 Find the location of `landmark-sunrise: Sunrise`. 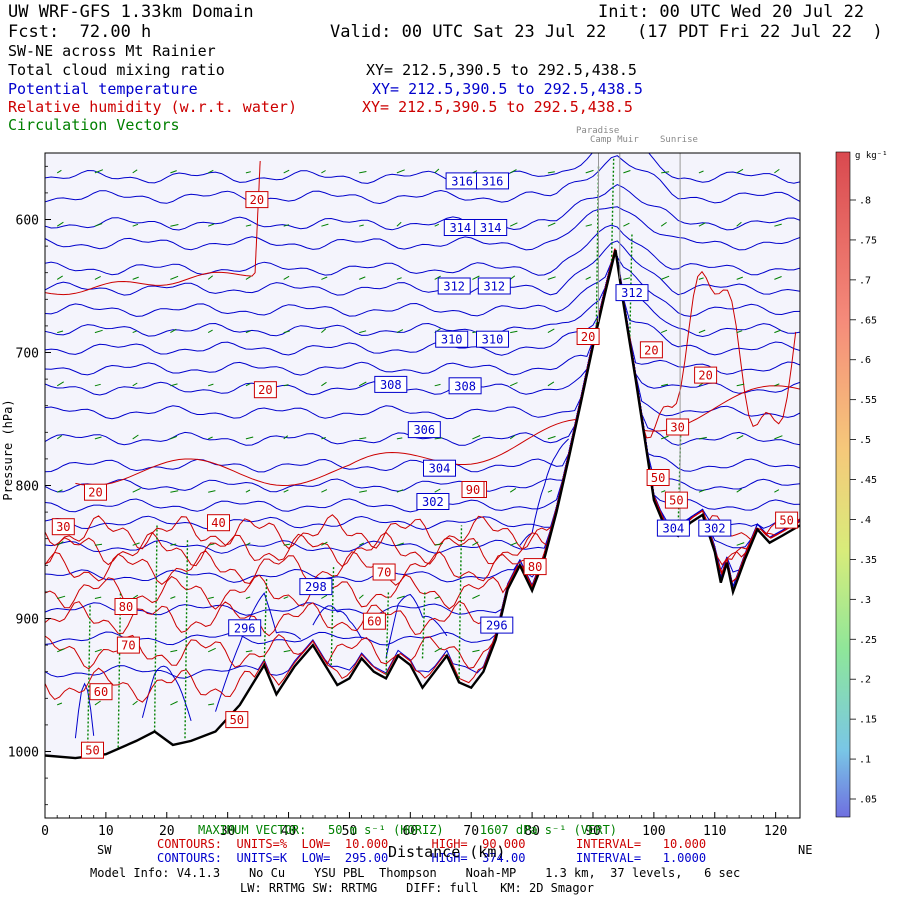

landmark-sunrise: Sunrise is located at coordinates (679, 140).